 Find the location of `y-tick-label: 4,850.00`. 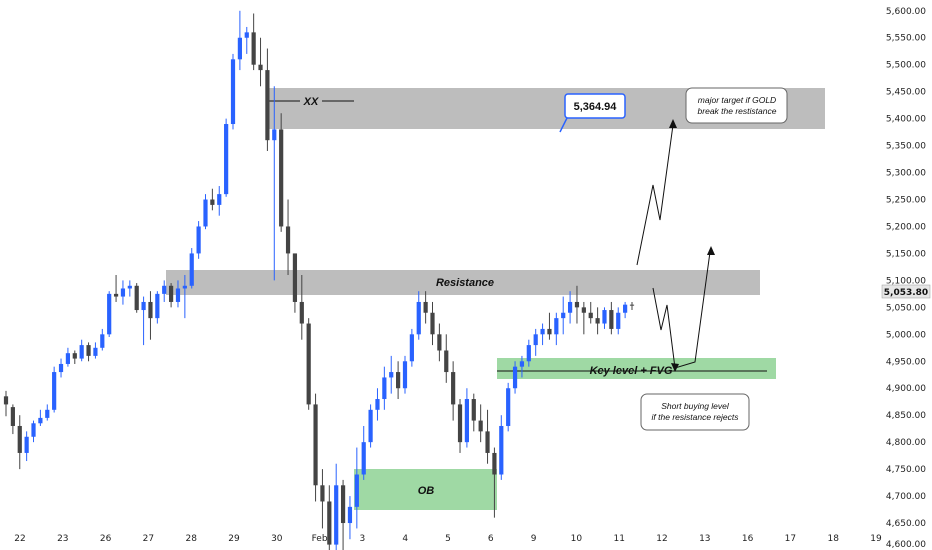

y-tick-label: 4,850.00 is located at coordinates (906, 416).